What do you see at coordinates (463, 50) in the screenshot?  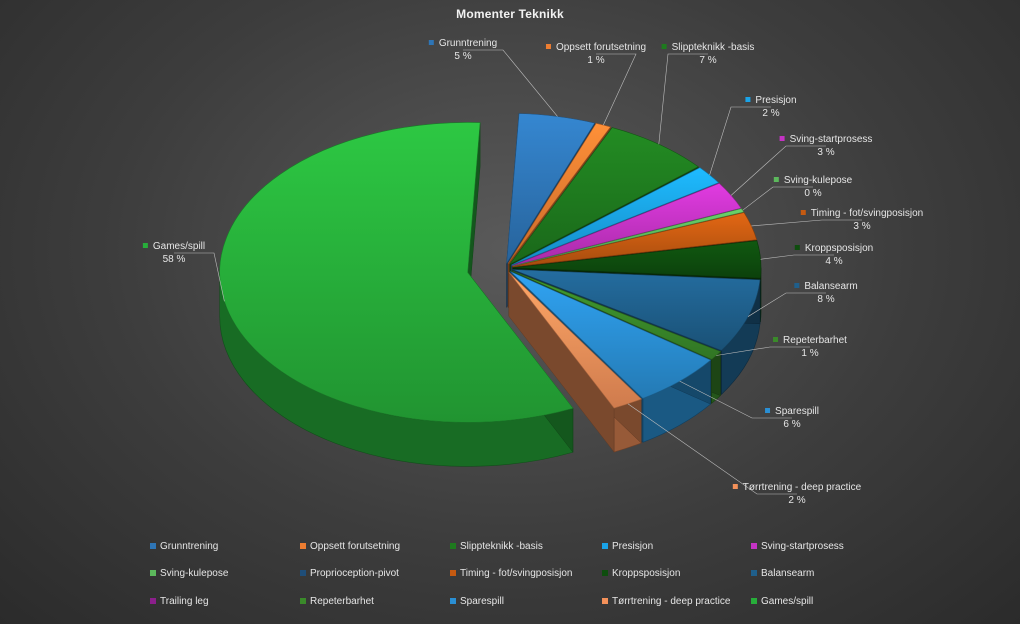 I see `data-label-grunntrening: Grunntrening 5 %` at bounding box center [463, 50].